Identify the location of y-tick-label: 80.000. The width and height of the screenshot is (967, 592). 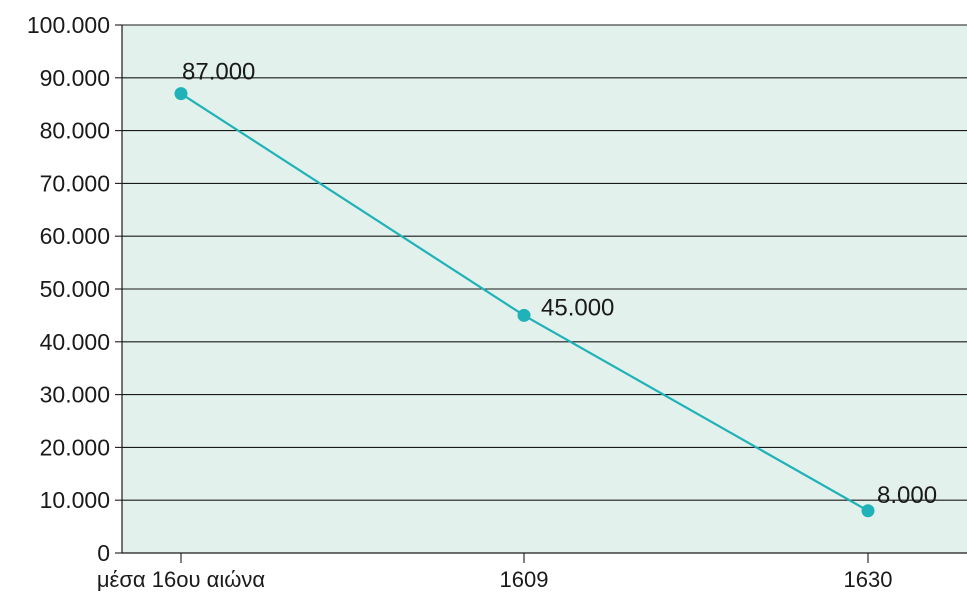
(75, 131).